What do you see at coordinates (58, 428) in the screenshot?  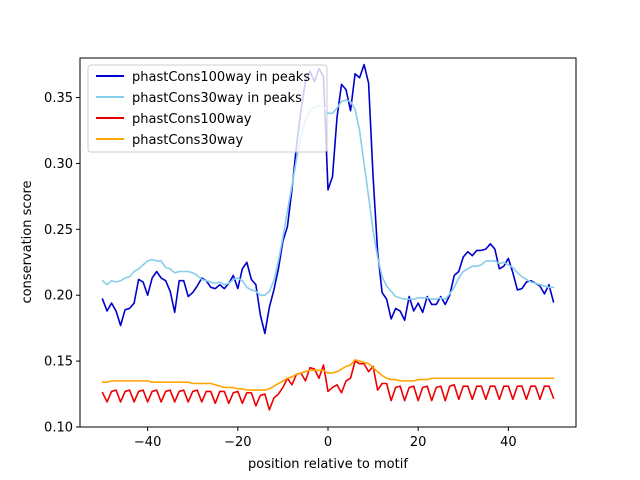 I see `y-tick-label: 0.10` at bounding box center [58, 428].